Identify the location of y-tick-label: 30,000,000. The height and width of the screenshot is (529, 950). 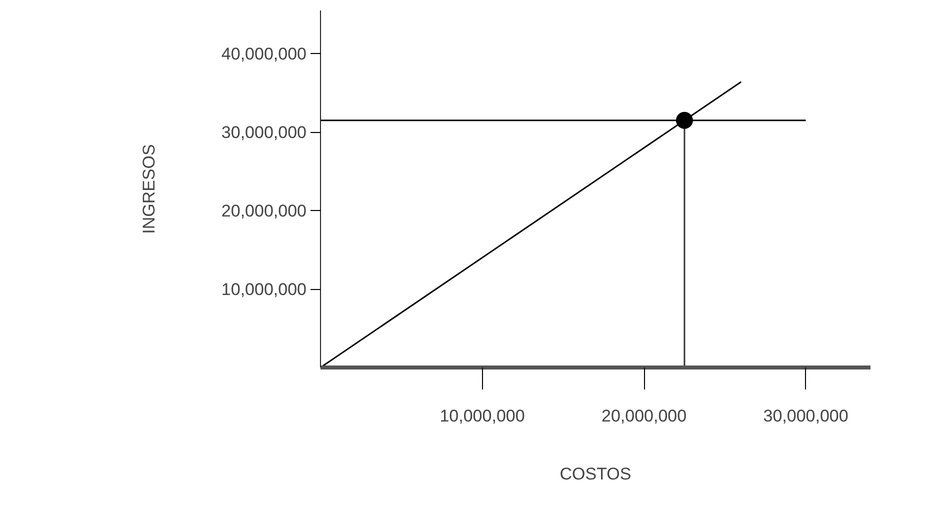
(264, 132).